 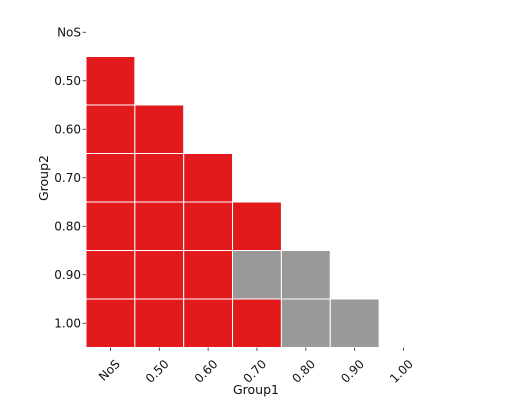 I want to click on x-tick-label: 0.80, so click(x=303, y=371).